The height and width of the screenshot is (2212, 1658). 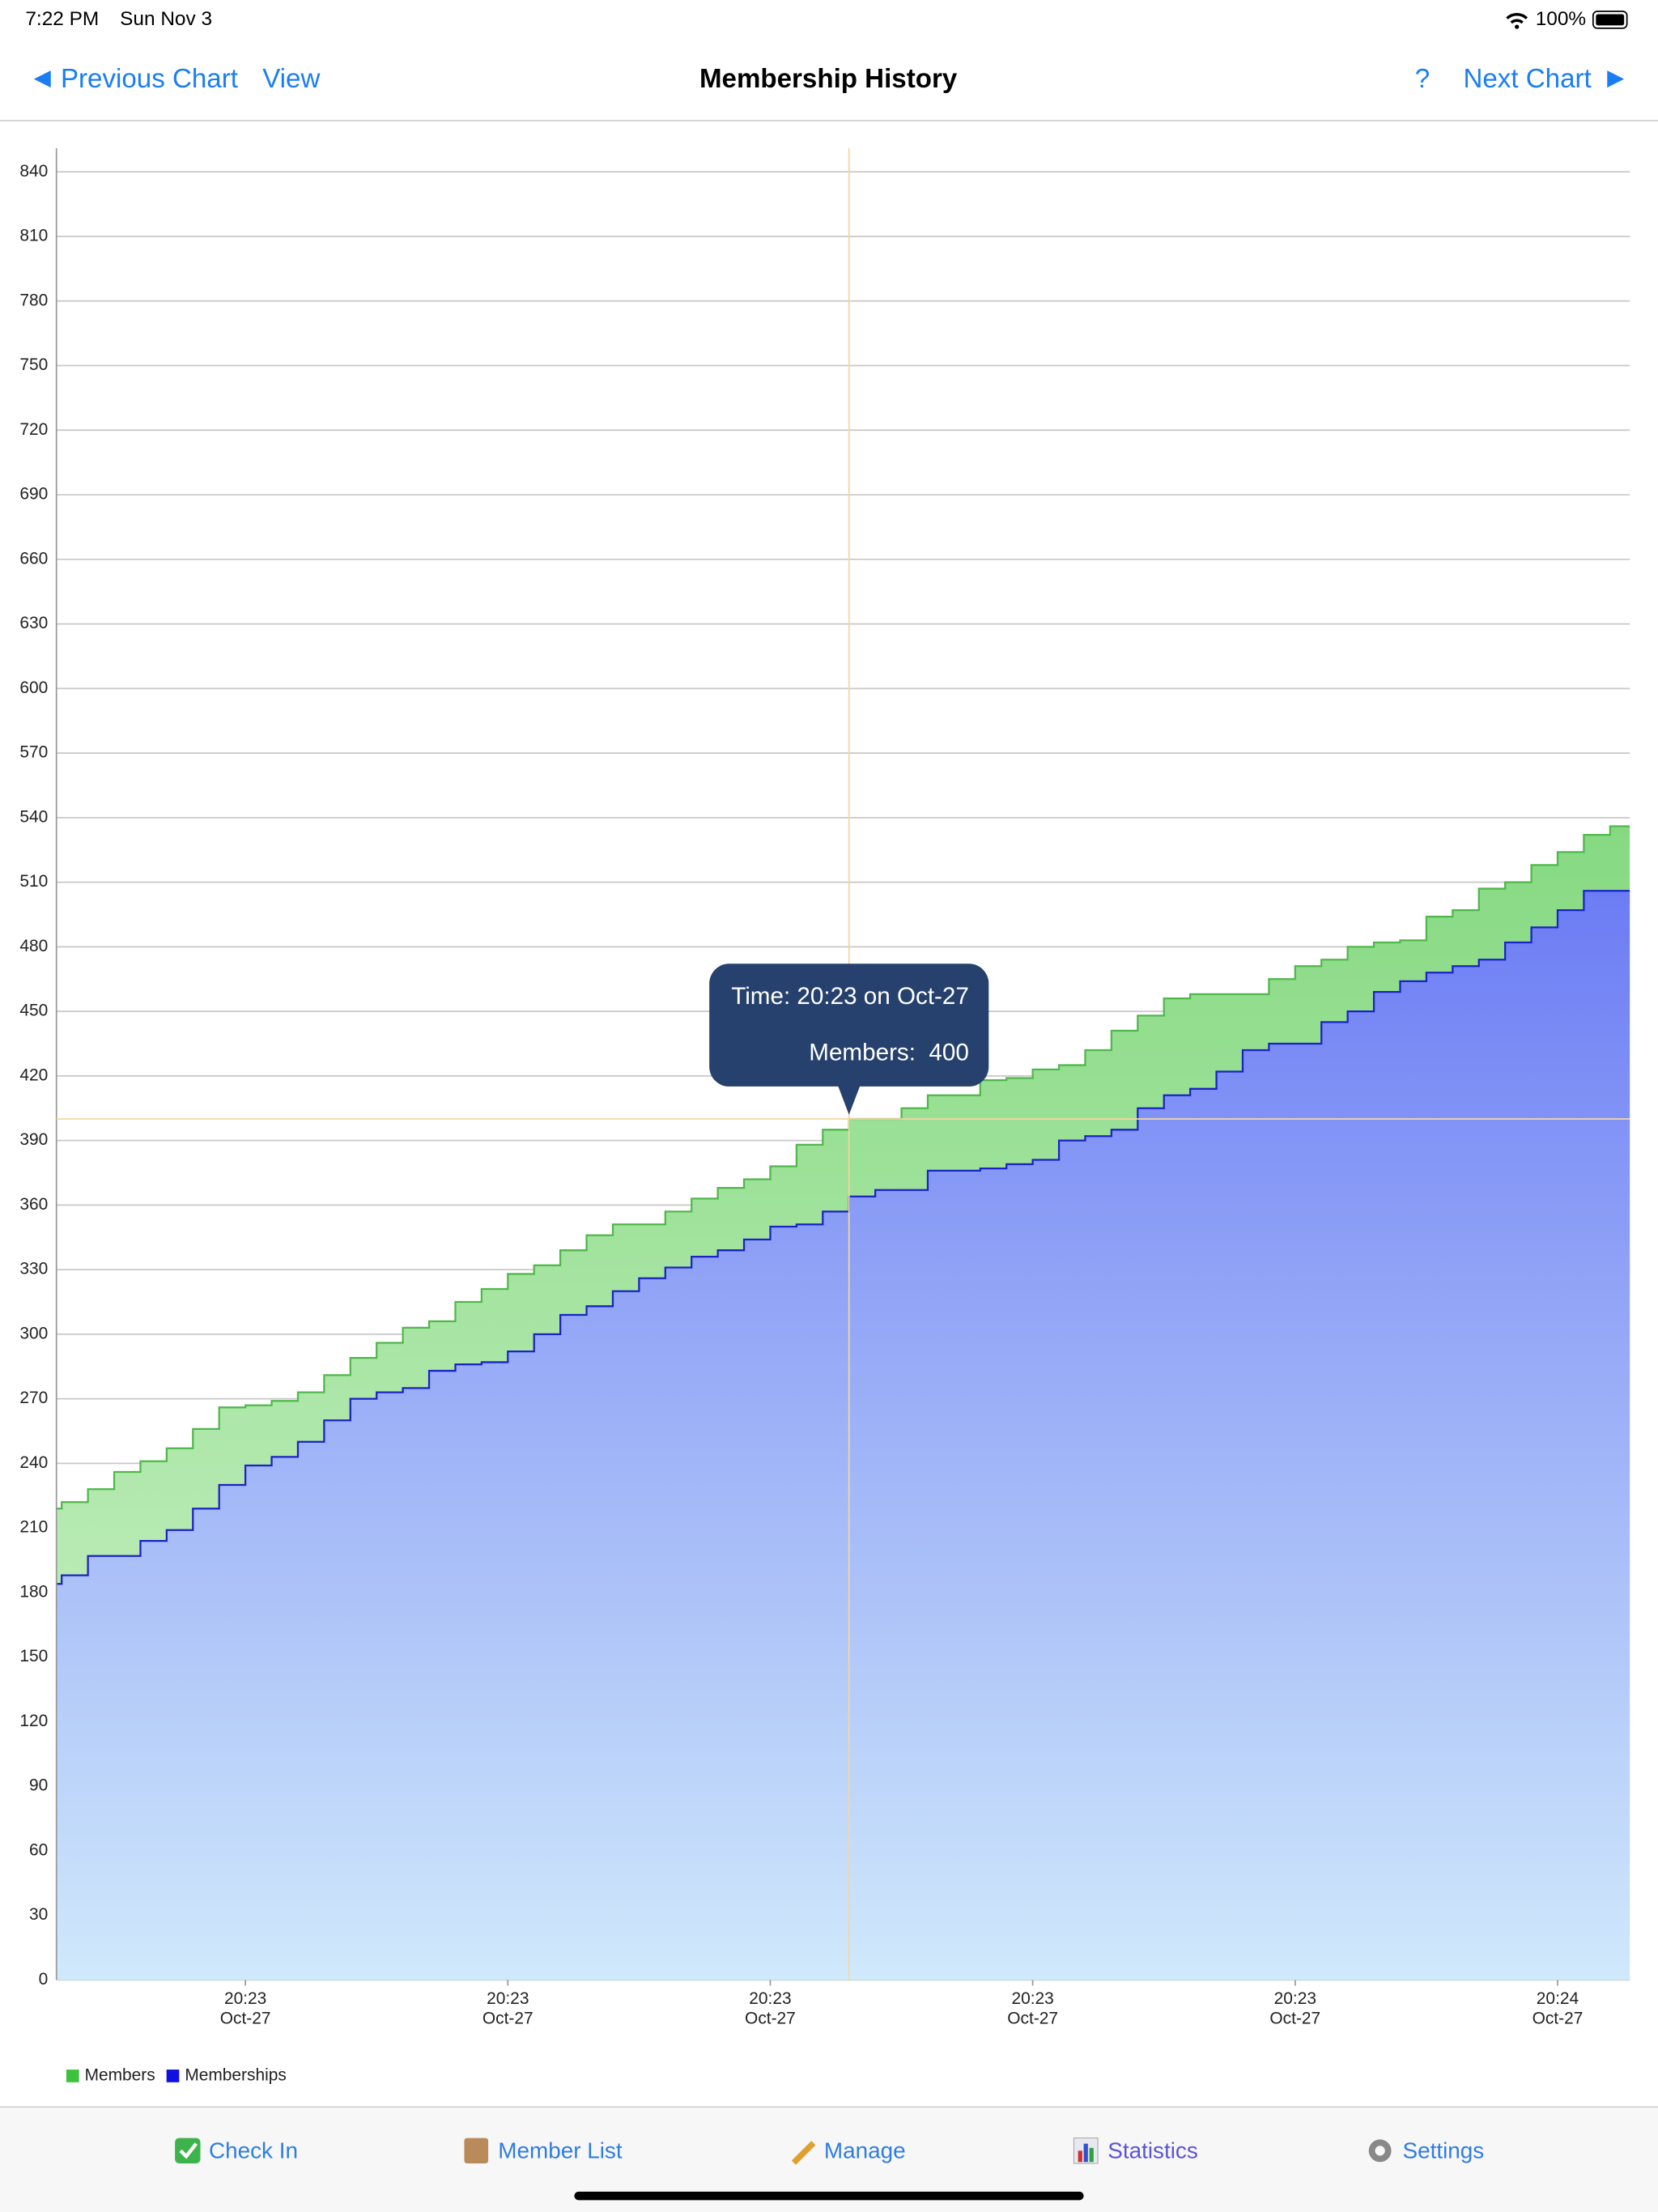 What do you see at coordinates (803, 2153) in the screenshot?
I see `manage-icon` at bounding box center [803, 2153].